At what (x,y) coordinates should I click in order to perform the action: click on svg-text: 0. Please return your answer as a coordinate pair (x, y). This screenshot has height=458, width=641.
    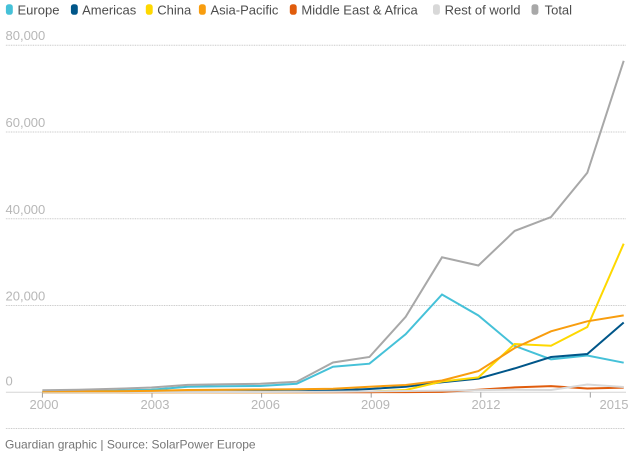
    Looking at the image, I should click on (9, 381).